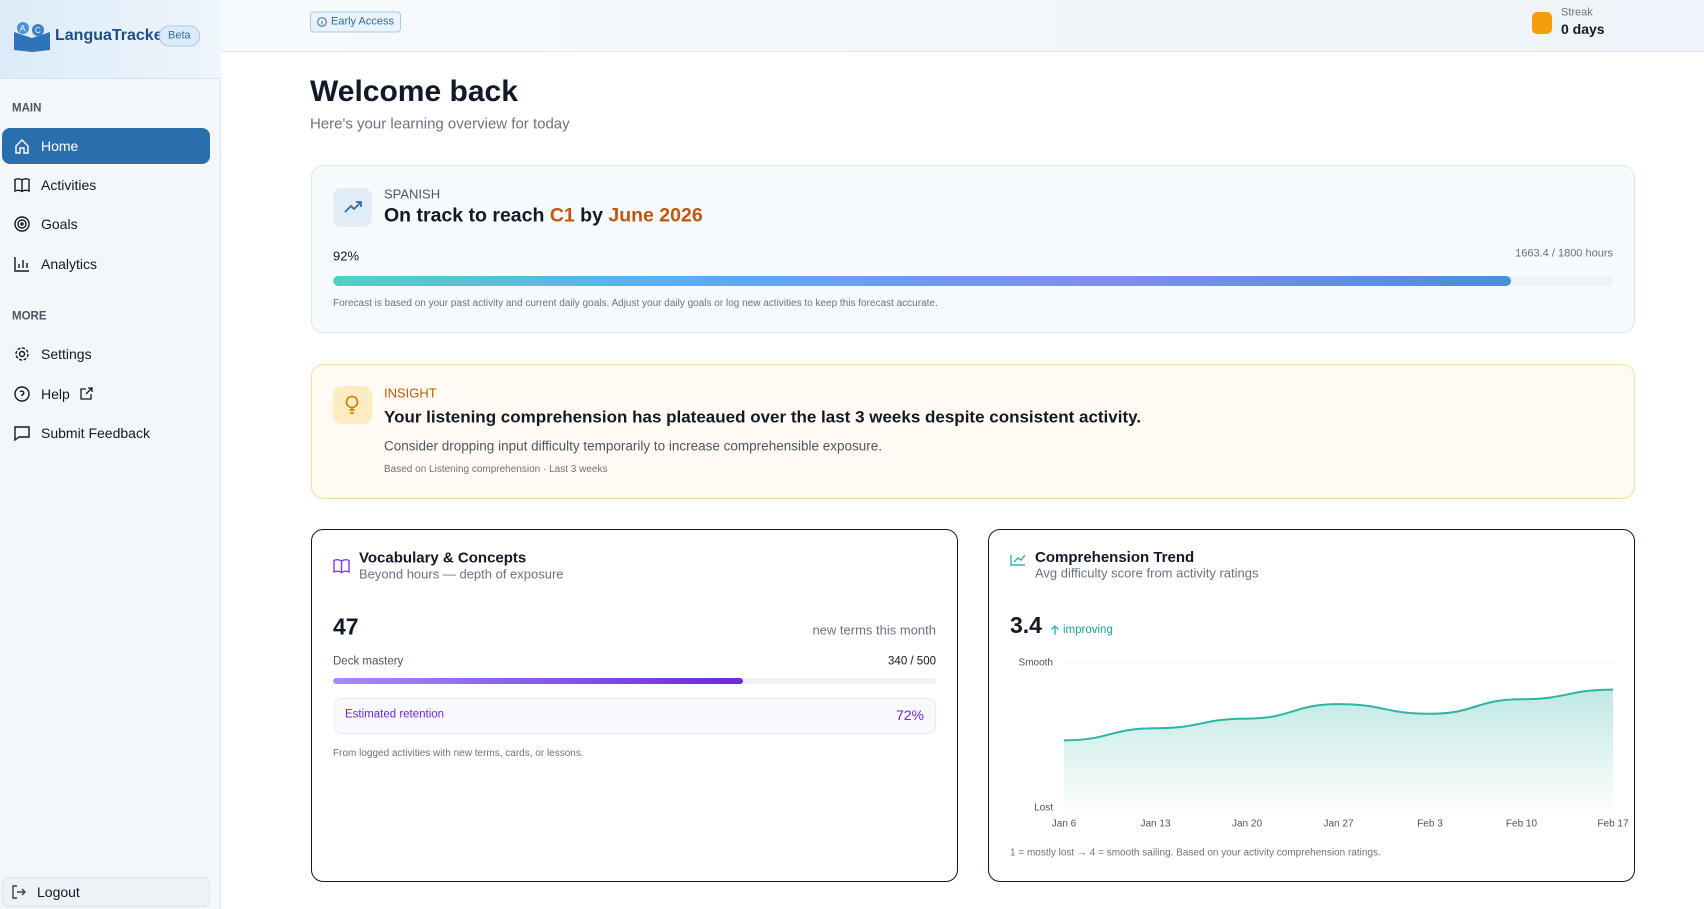  What do you see at coordinates (461, 574) in the screenshot?
I see `vocab-subtitle: Beyond hours — depth of exposure` at bounding box center [461, 574].